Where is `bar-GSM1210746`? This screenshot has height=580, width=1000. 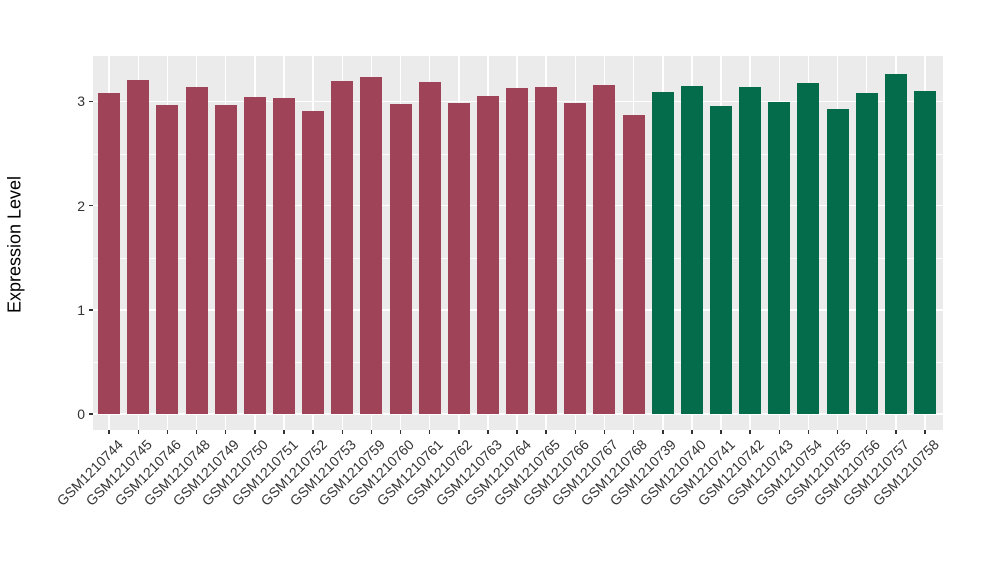 bar-GSM1210746 is located at coordinates (167, 259).